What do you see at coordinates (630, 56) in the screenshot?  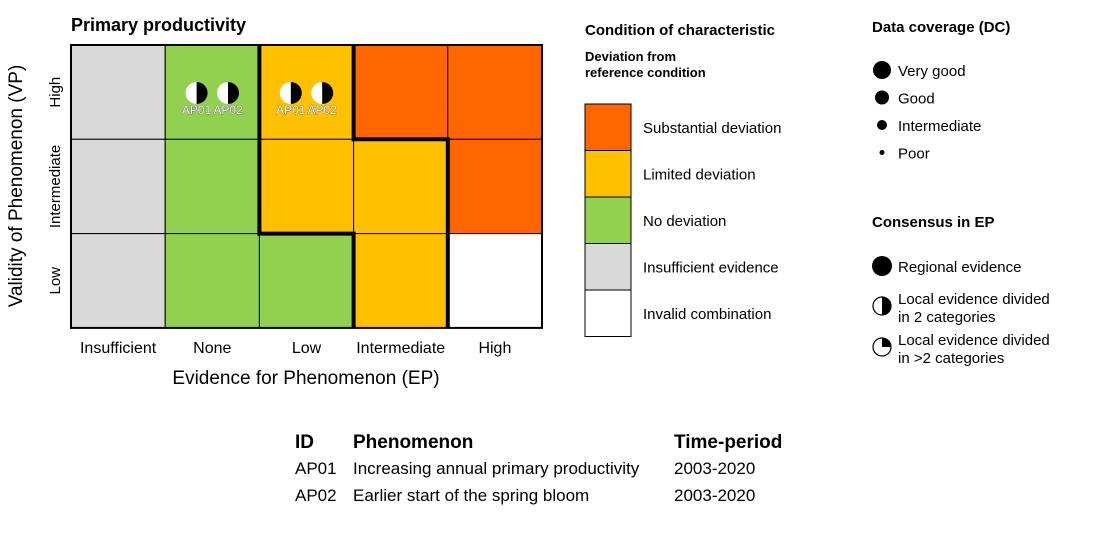 I see `condition-legend-subtitle: Deviation from` at bounding box center [630, 56].